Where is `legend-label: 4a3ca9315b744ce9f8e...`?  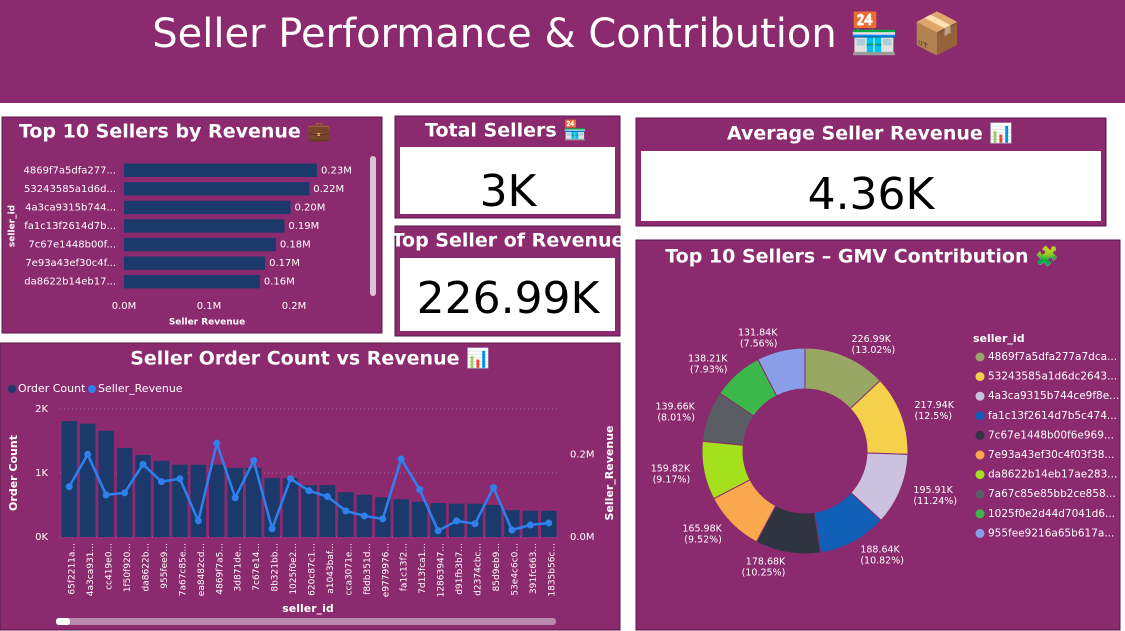 legend-label: 4a3ca9315b744ce9f8e... is located at coordinates (1053, 396).